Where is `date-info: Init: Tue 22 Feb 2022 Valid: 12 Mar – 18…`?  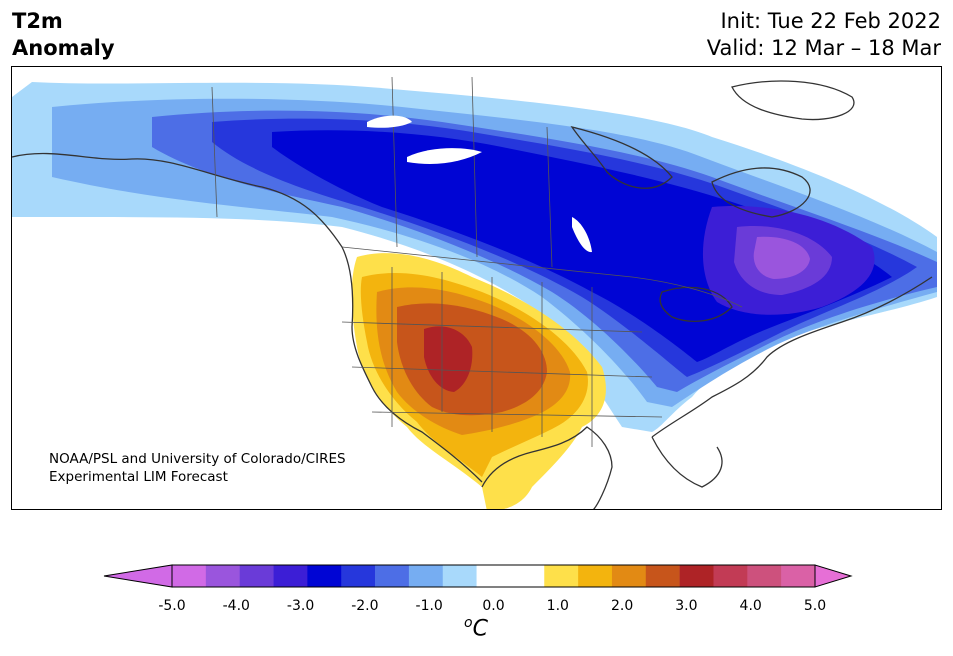 date-info: Init: Tue 22 Feb 2022 Valid: 12 Mar – 18… is located at coordinates (824, 35).